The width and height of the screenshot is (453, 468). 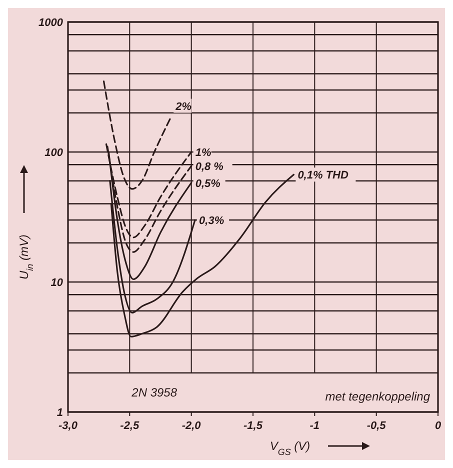 What do you see at coordinates (211, 220) in the screenshot?
I see `series-label: 0,3%` at bounding box center [211, 220].